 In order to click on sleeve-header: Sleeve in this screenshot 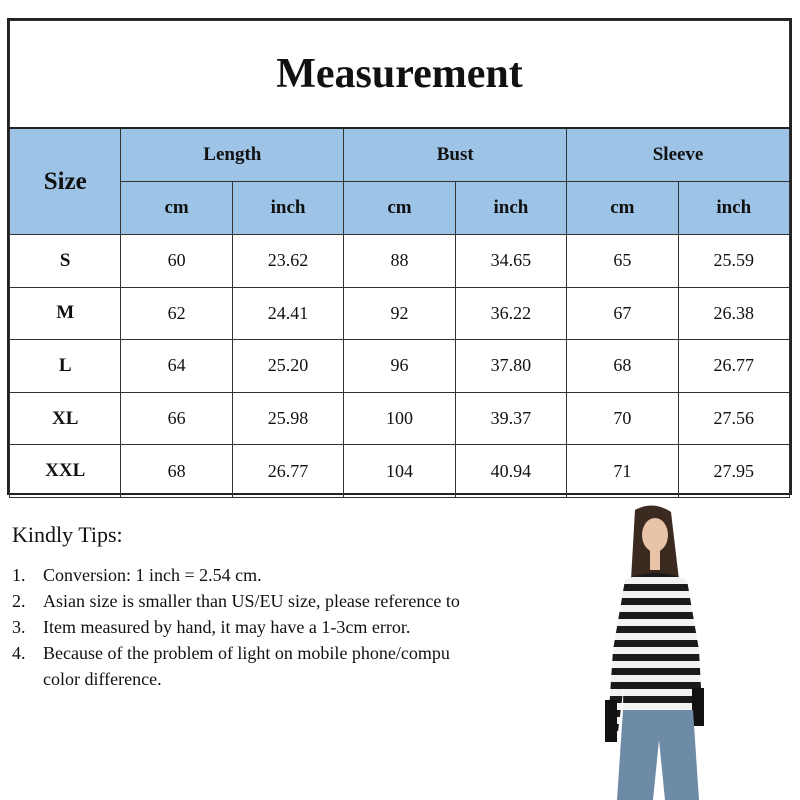, I will do `click(678, 154)`.